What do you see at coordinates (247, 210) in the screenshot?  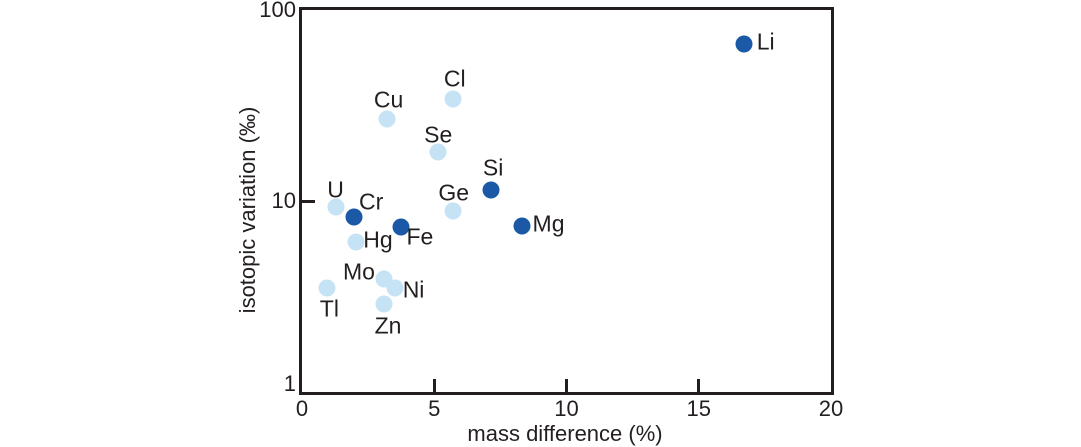 I see `y-axis-title: isotopic variation (‰)` at bounding box center [247, 210].